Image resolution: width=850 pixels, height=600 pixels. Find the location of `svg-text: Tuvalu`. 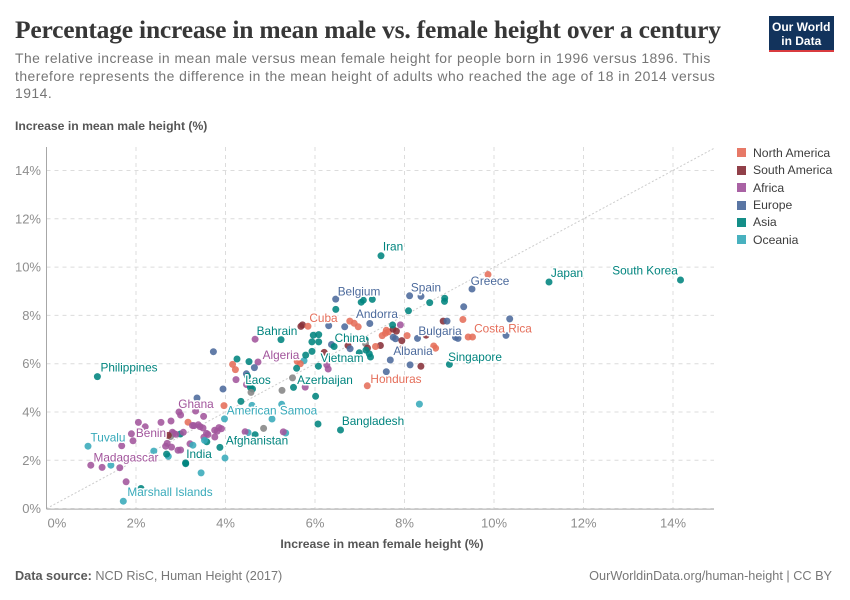

svg-text: Tuvalu is located at coordinates (108, 438).